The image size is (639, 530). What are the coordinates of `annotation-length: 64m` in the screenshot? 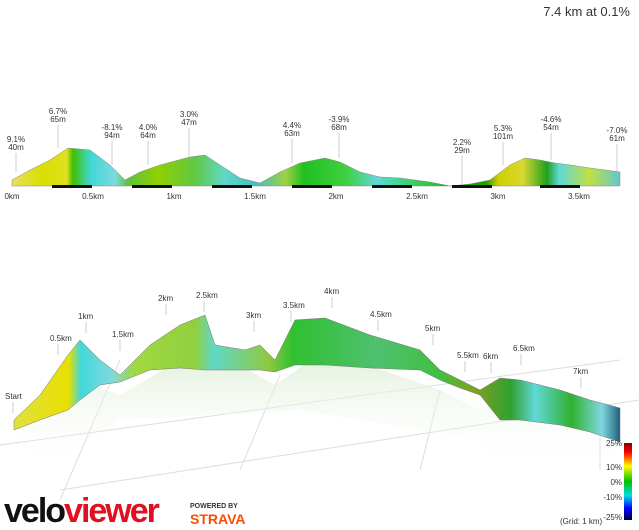 It's located at (148, 135).